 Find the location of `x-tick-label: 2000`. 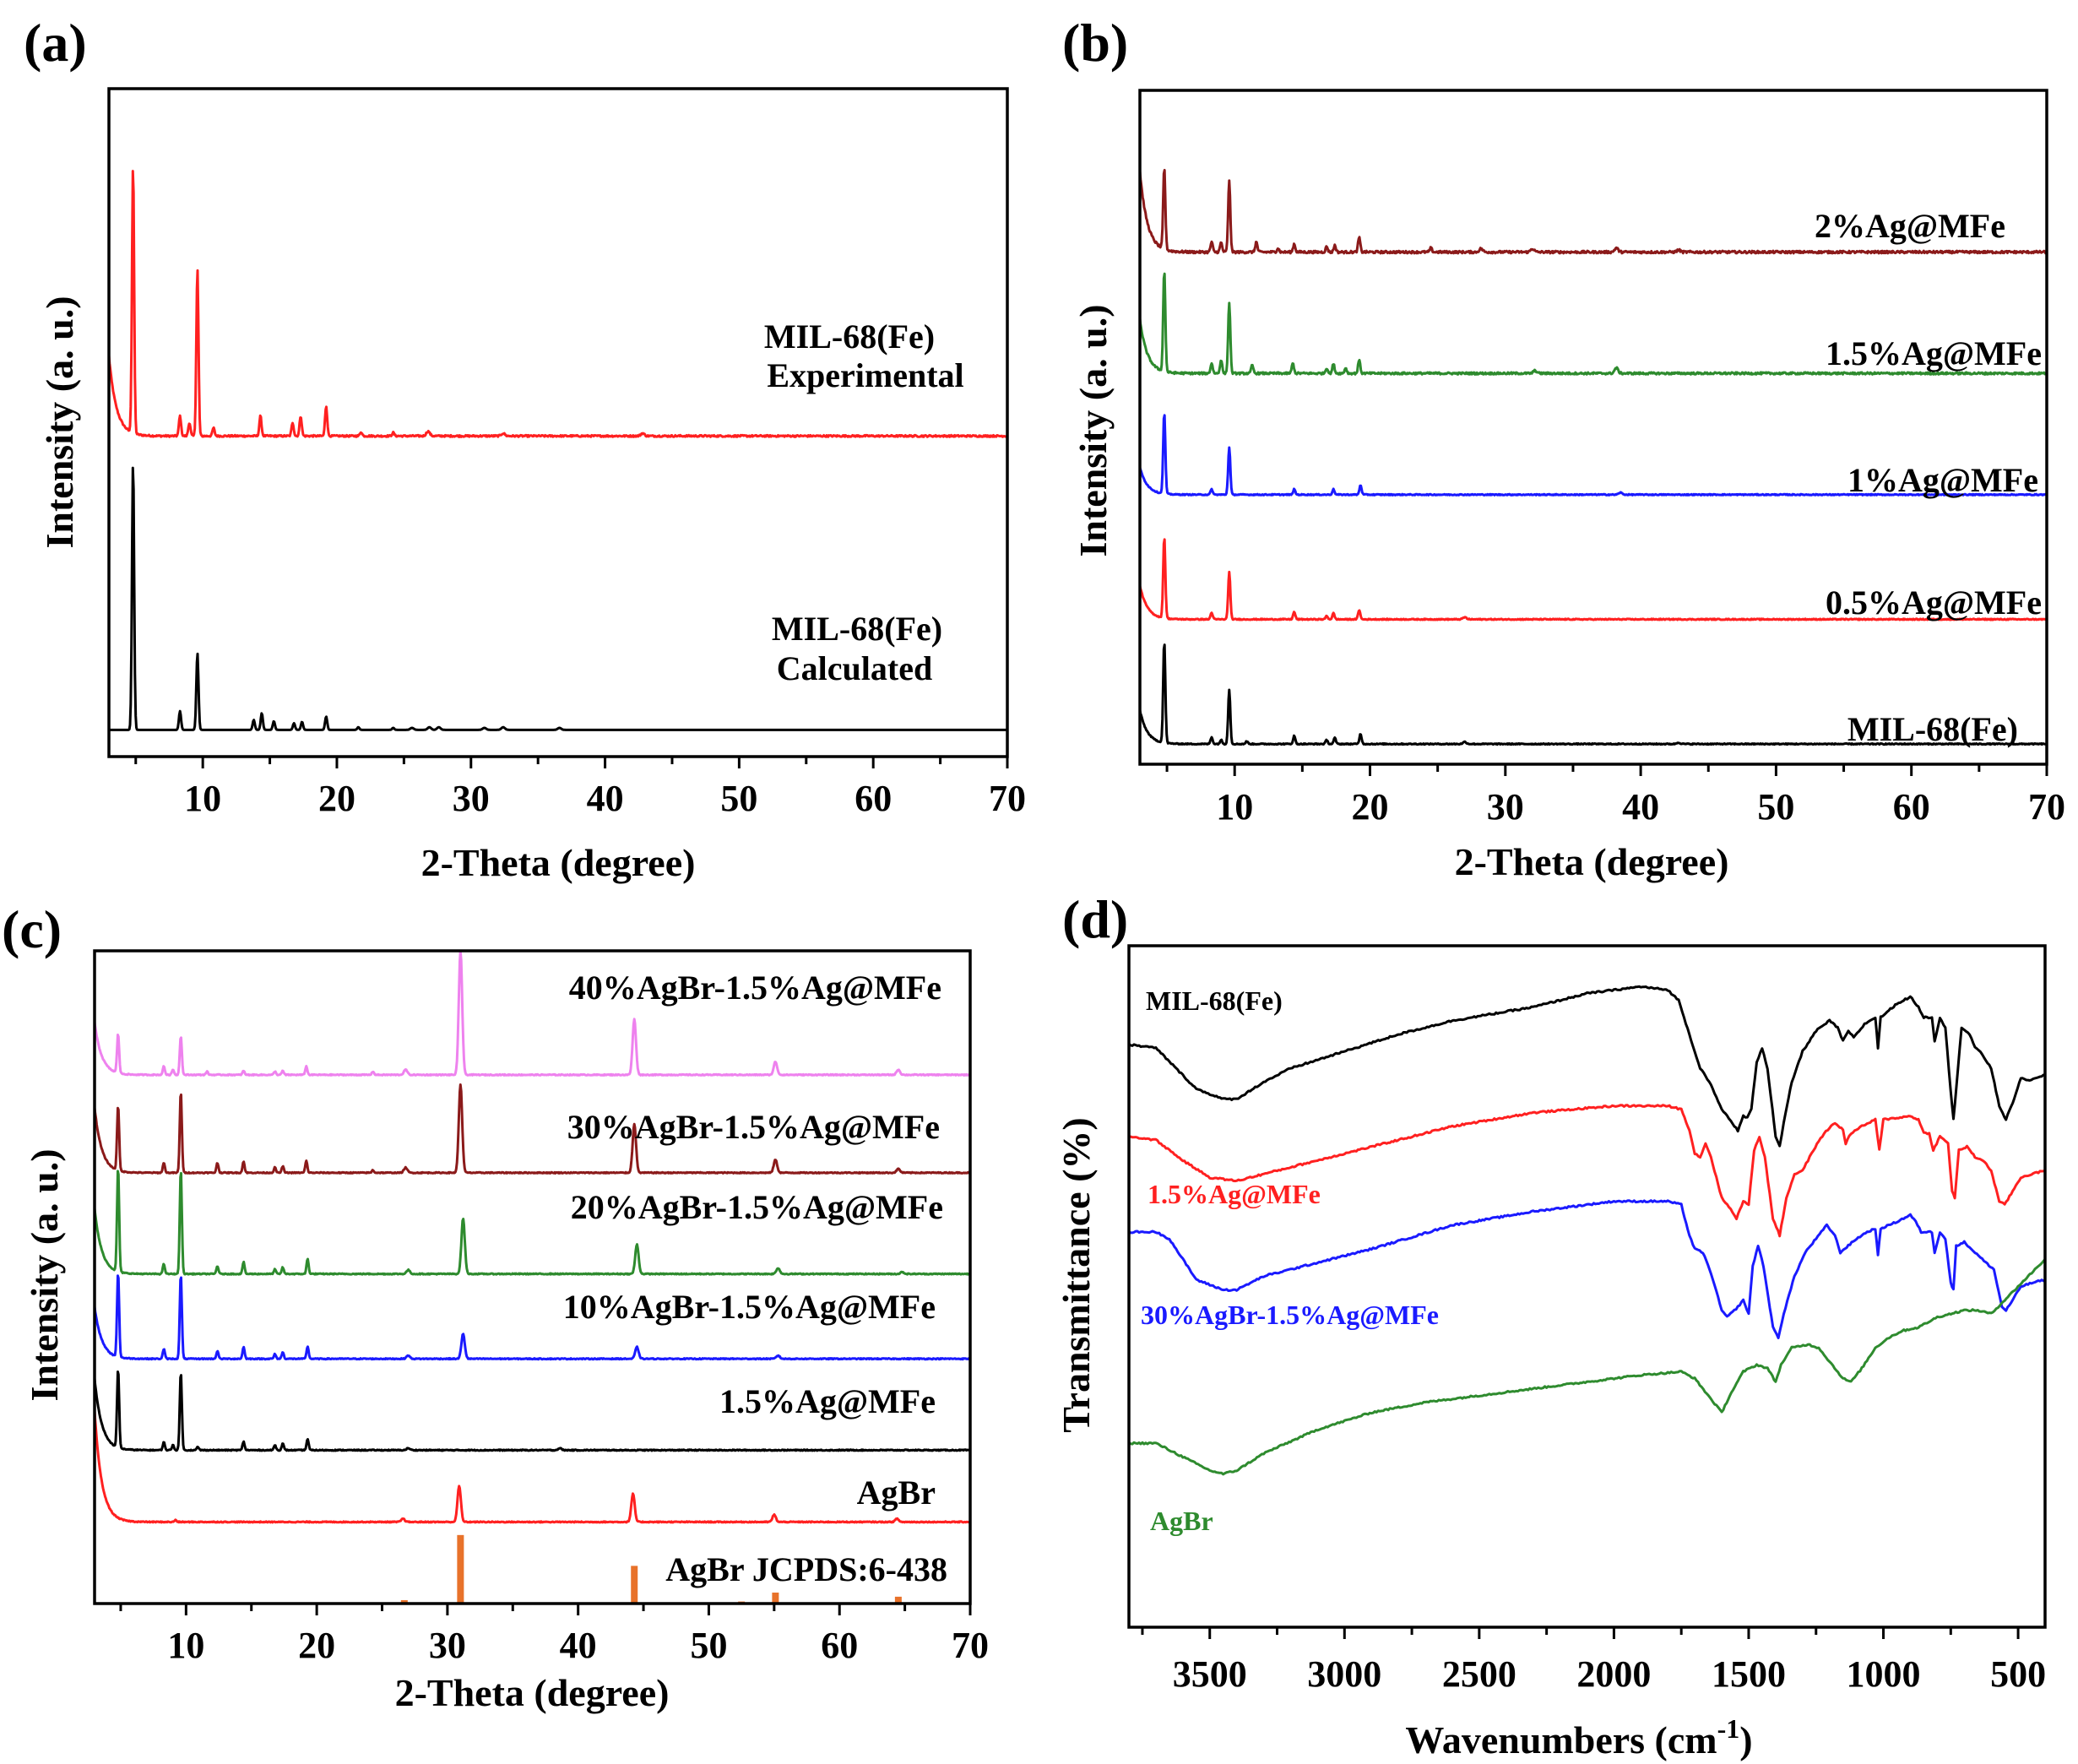

x-tick-label: 2000 is located at coordinates (1613, 1674).